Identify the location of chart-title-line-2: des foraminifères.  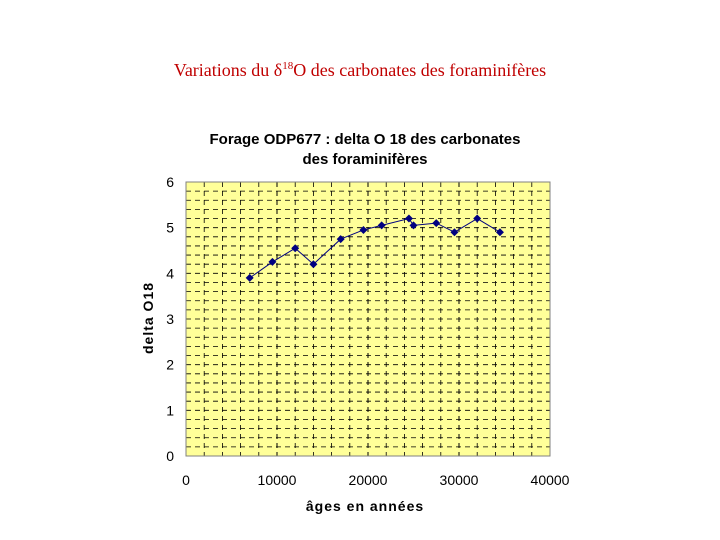
(364, 159).